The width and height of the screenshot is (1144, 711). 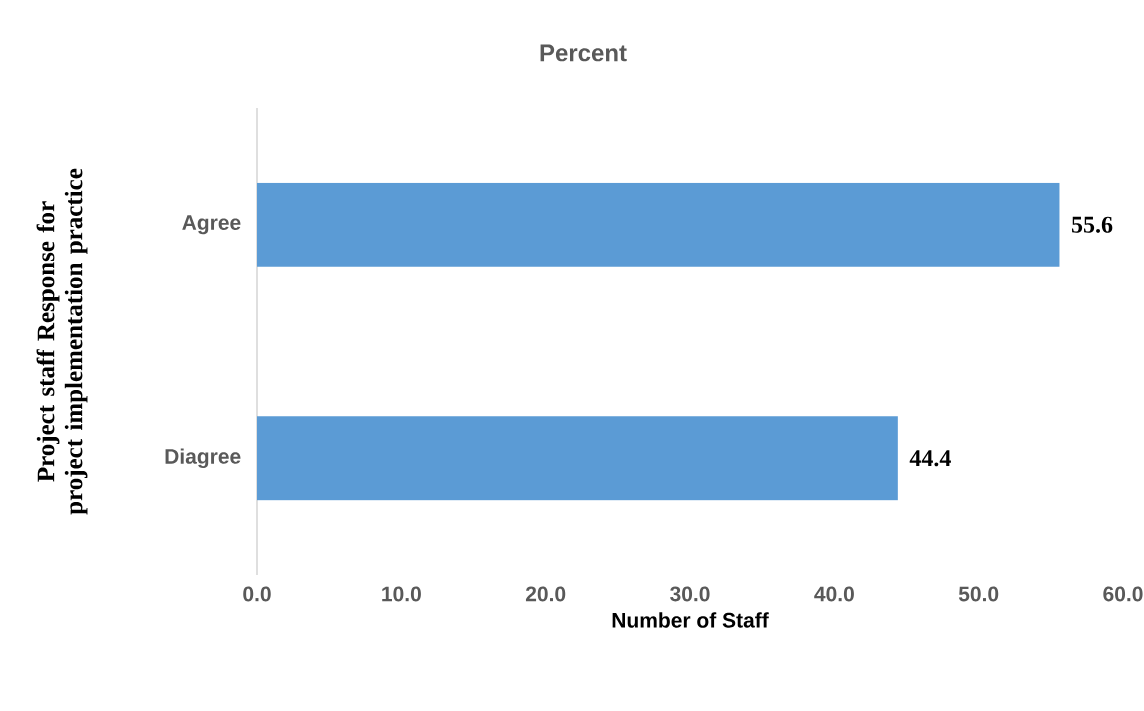 What do you see at coordinates (203, 458) in the screenshot?
I see `y-tick-label: Diagree` at bounding box center [203, 458].